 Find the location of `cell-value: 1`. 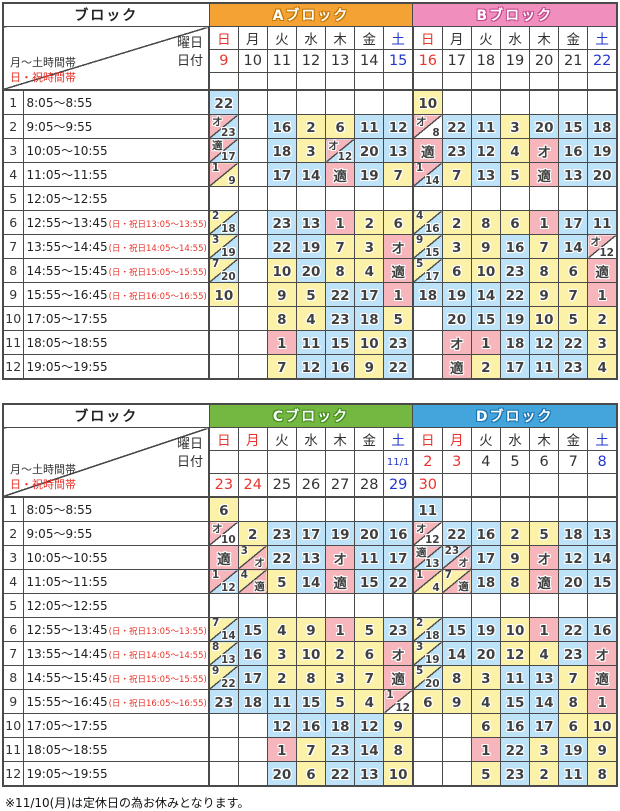

cell-value: 1 is located at coordinates (486, 344).